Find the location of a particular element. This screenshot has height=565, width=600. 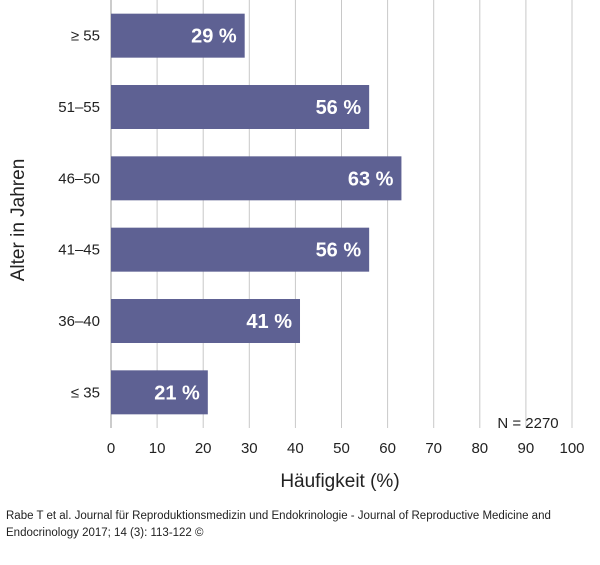

x-axis-label: Häufigkeit (%) is located at coordinates (339, 481).